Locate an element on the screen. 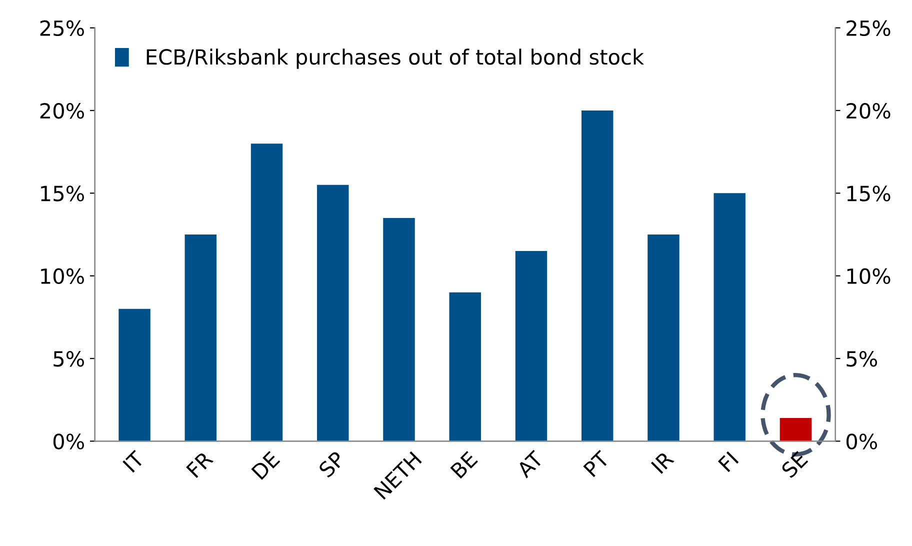 The image size is (912, 546). y-tick-label: 5% is located at coordinates (69, 358).